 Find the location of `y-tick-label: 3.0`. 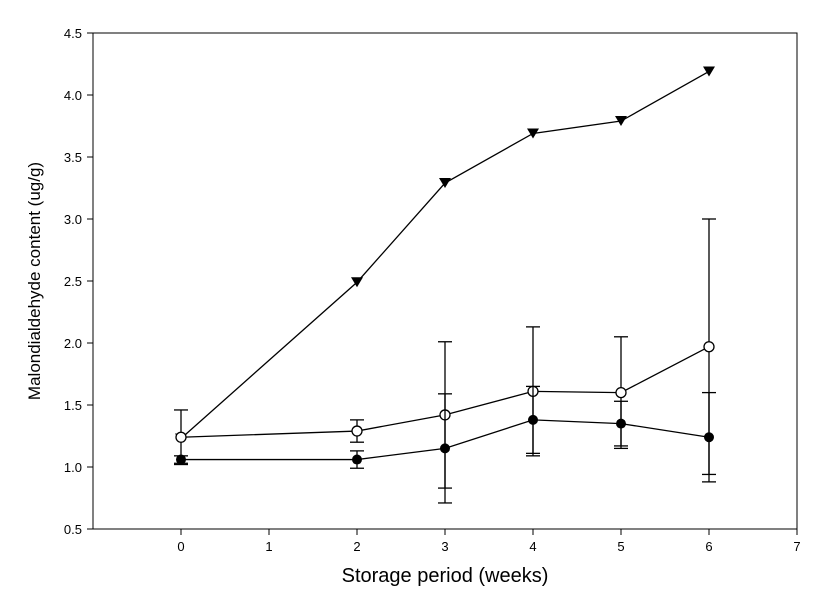

y-tick-label: 3.0 is located at coordinates (73, 219).